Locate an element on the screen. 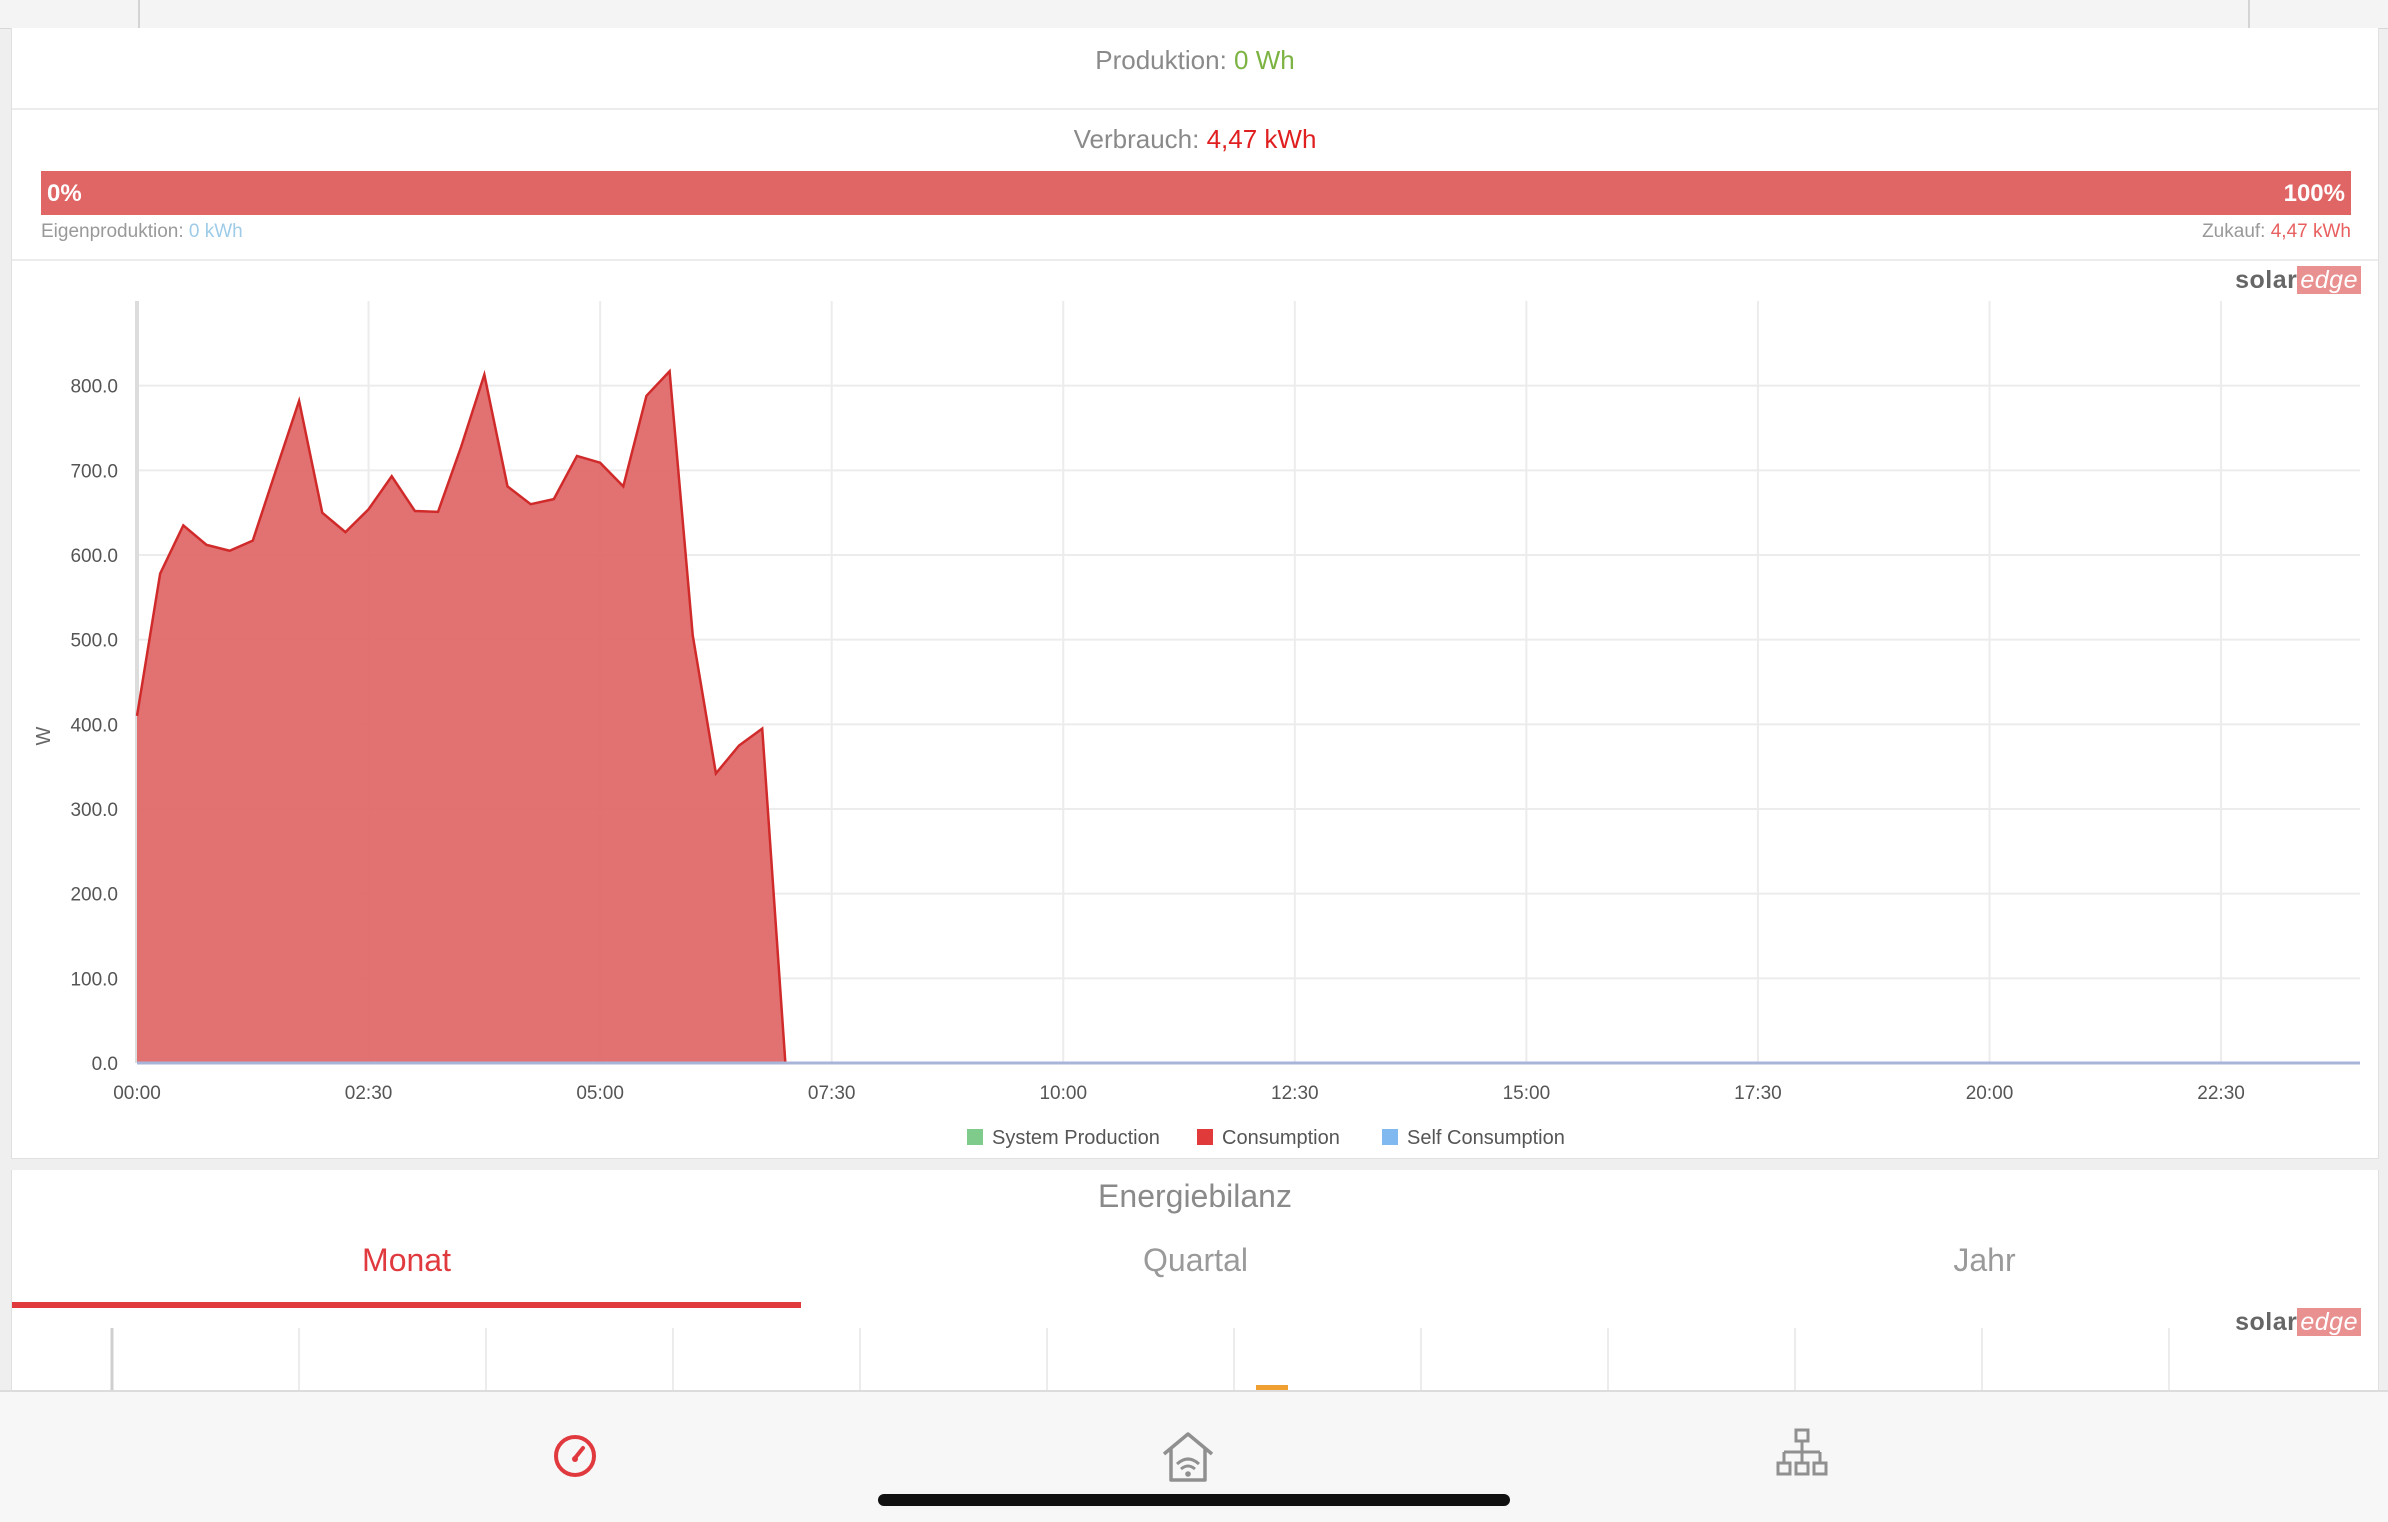 The image size is (2388, 1522). x-tick-label: 22:30 is located at coordinates (2221, 1093).